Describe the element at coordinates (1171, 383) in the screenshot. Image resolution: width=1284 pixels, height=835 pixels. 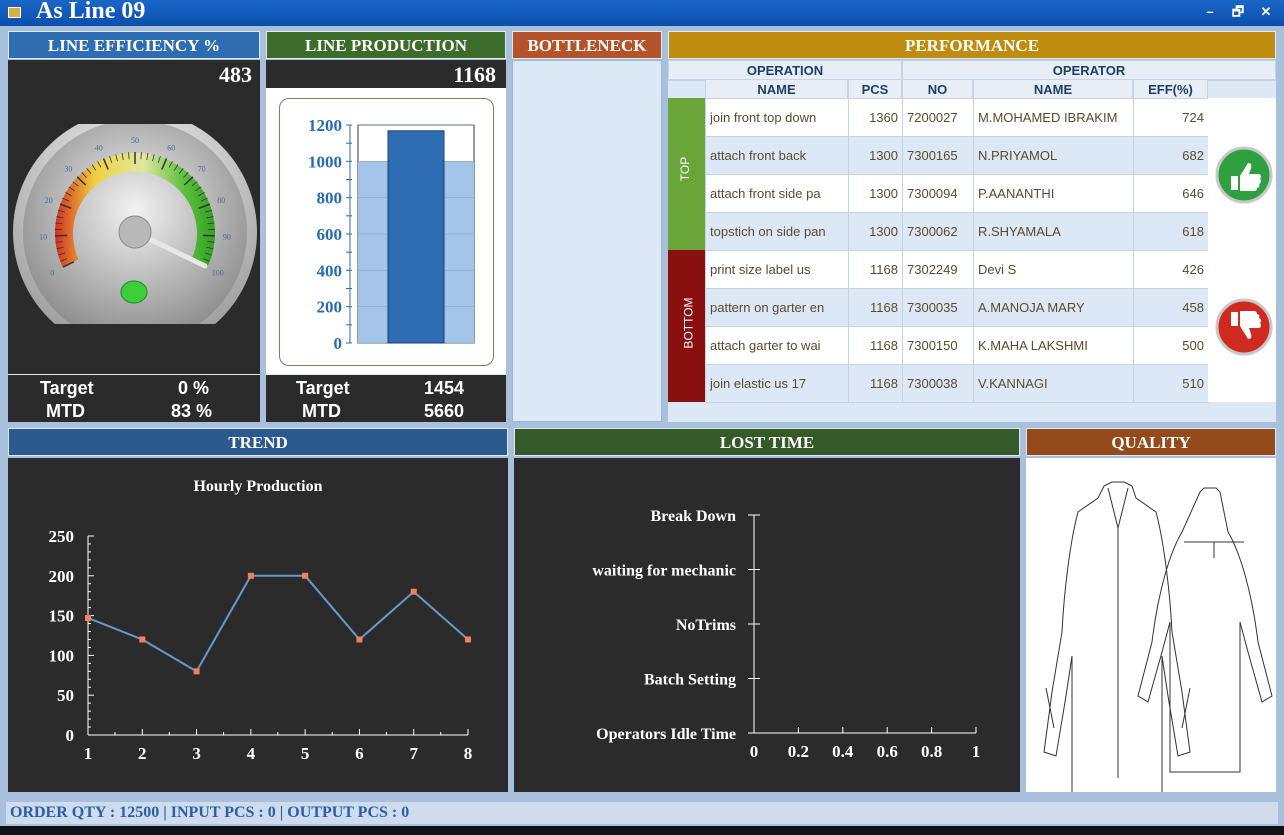
I see `eff-cell: 510` at that location.